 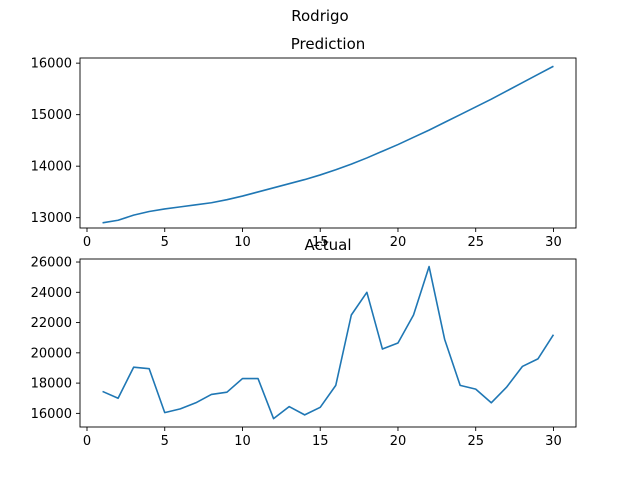 I want to click on y-tick-label: 18000, so click(x=51, y=384).